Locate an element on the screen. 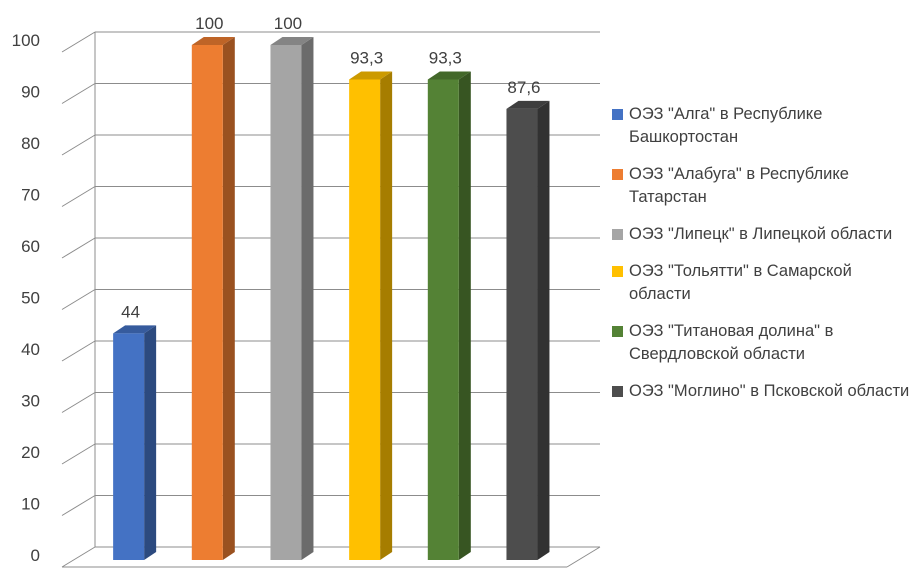  bar: 44 is located at coordinates (135, 431).